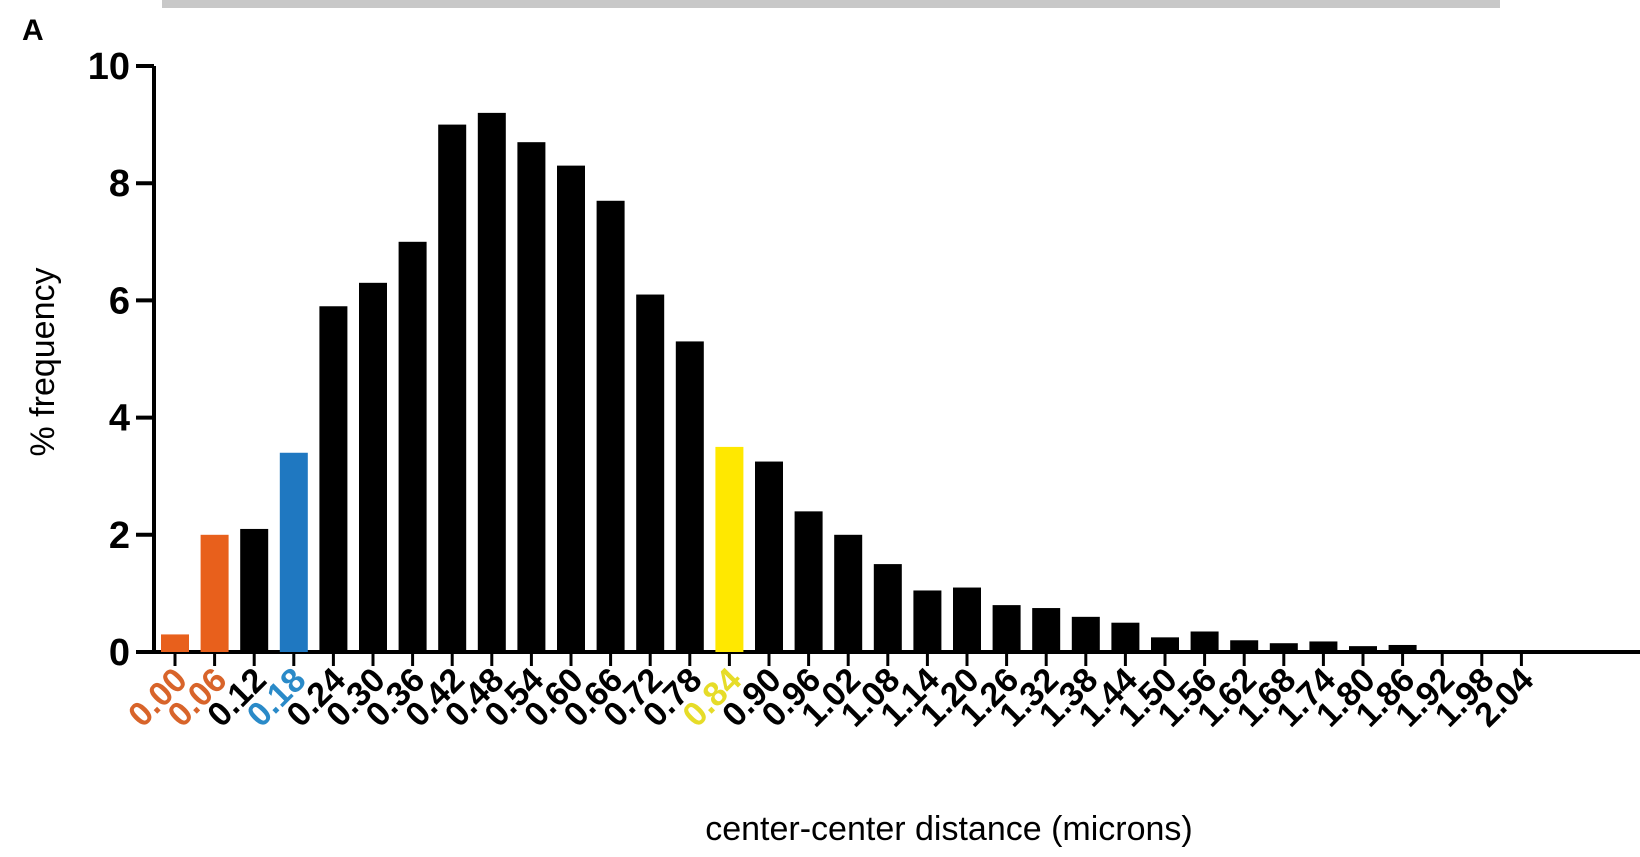  I want to click on y-axis-label: % frequency, so click(43, 362).